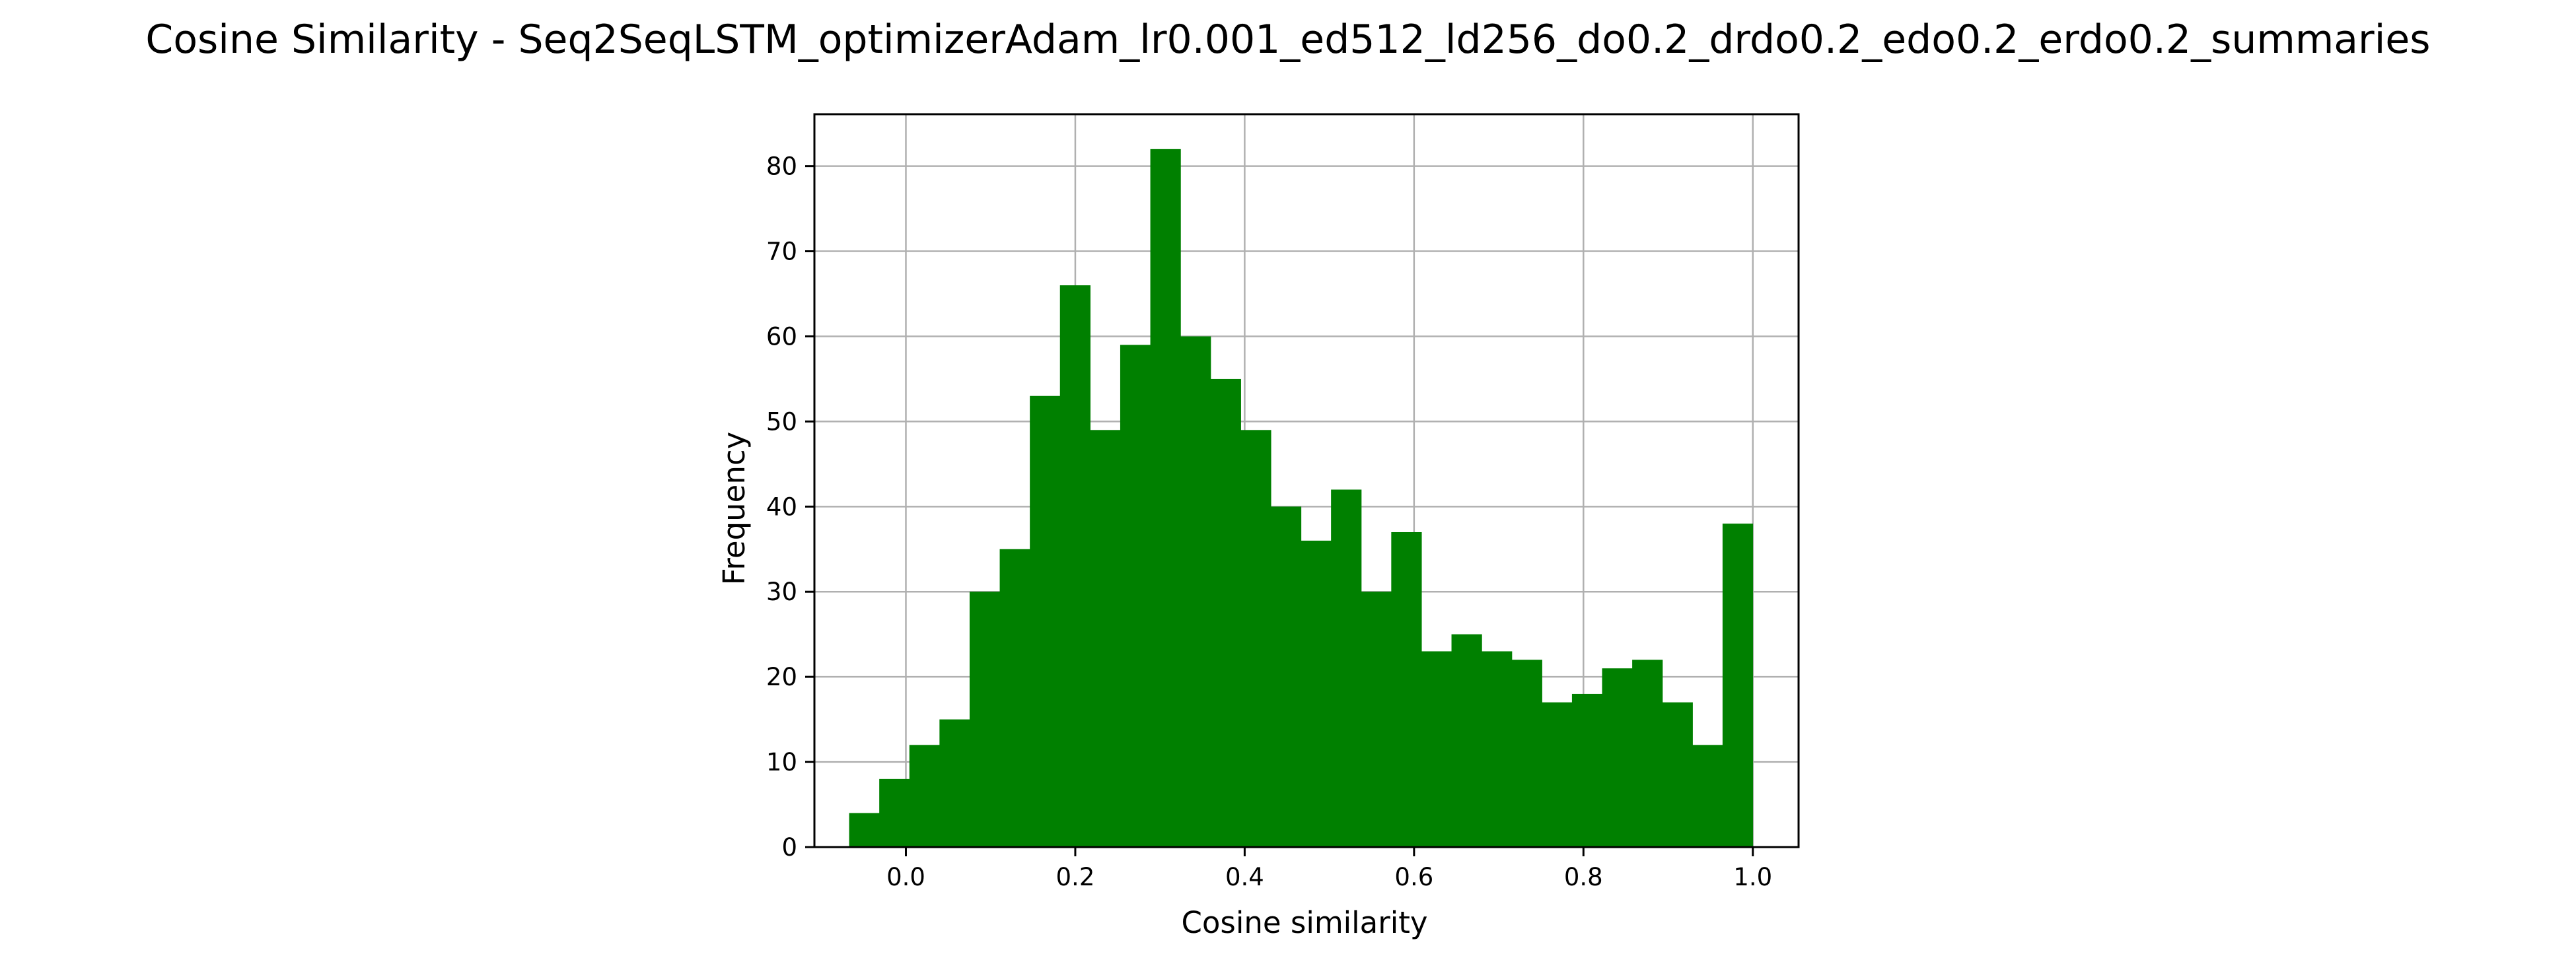 The image size is (2576, 956). I want to click on y-tick-label: 10, so click(782, 762).